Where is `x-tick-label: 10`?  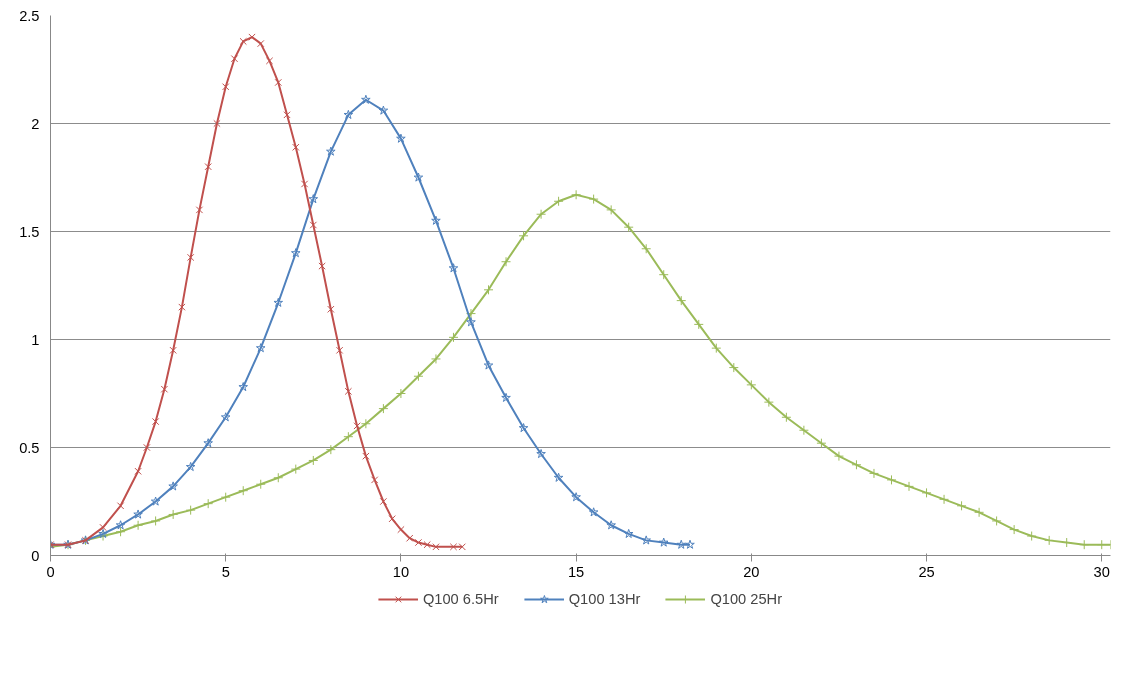 x-tick-label: 10 is located at coordinates (401, 571).